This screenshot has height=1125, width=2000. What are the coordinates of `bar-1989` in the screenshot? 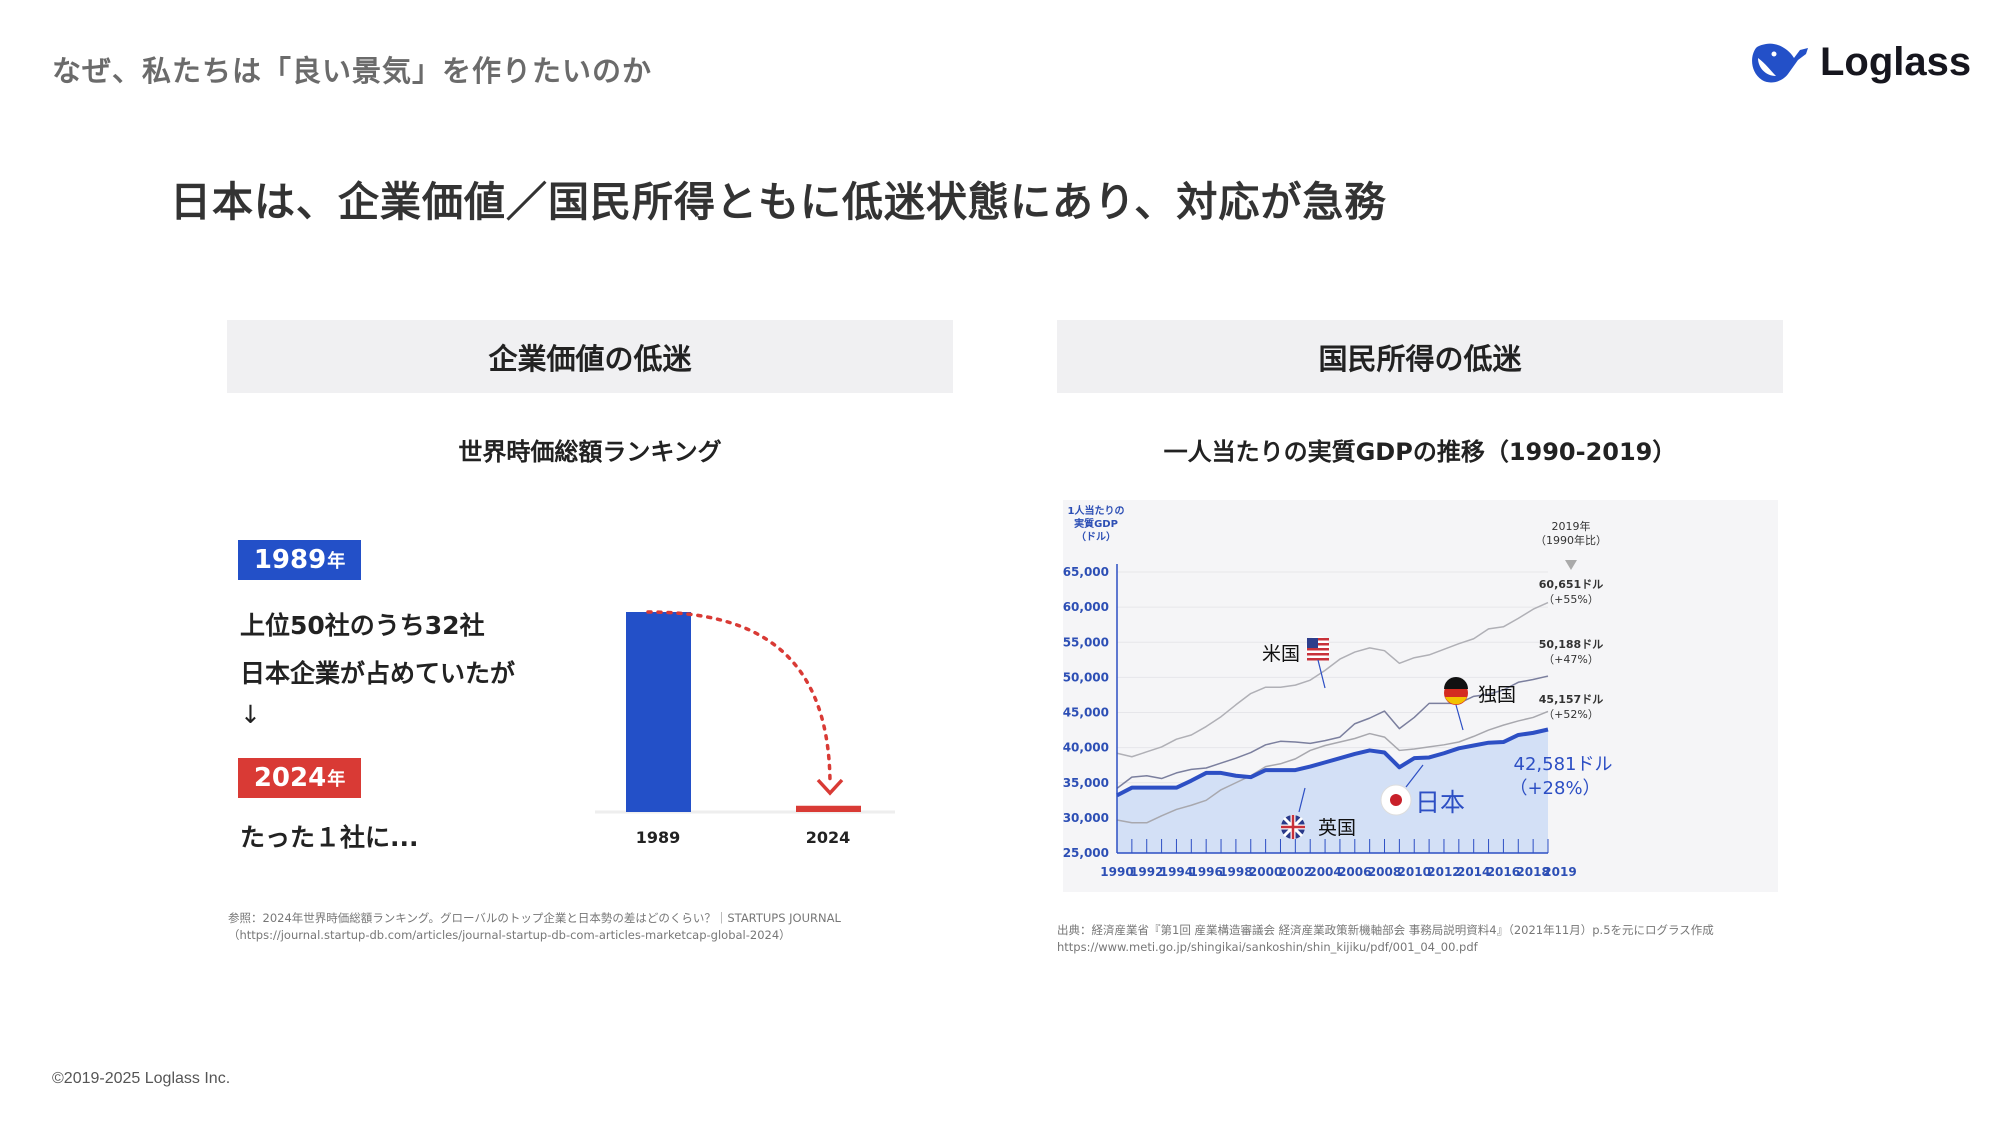 It's located at (658, 712).